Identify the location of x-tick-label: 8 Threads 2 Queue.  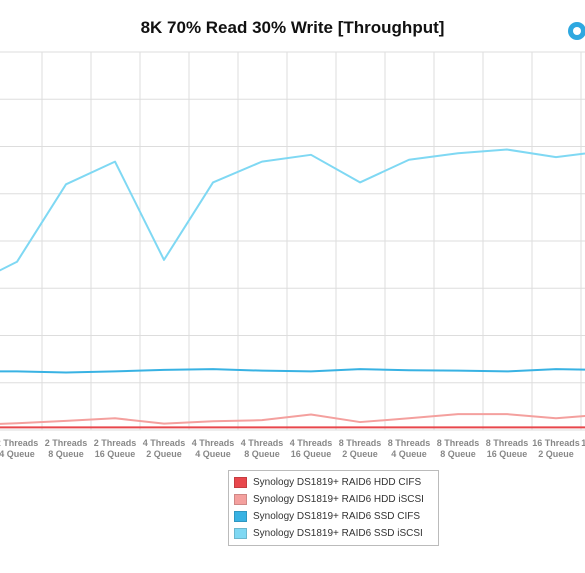
(360, 448).